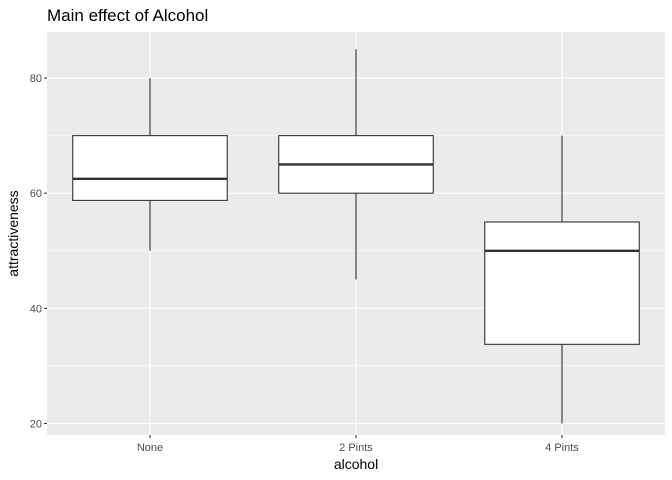  What do you see at coordinates (356, 164) in the screenshot?
I see `box-2-pints` at bounding box center [356, 164].